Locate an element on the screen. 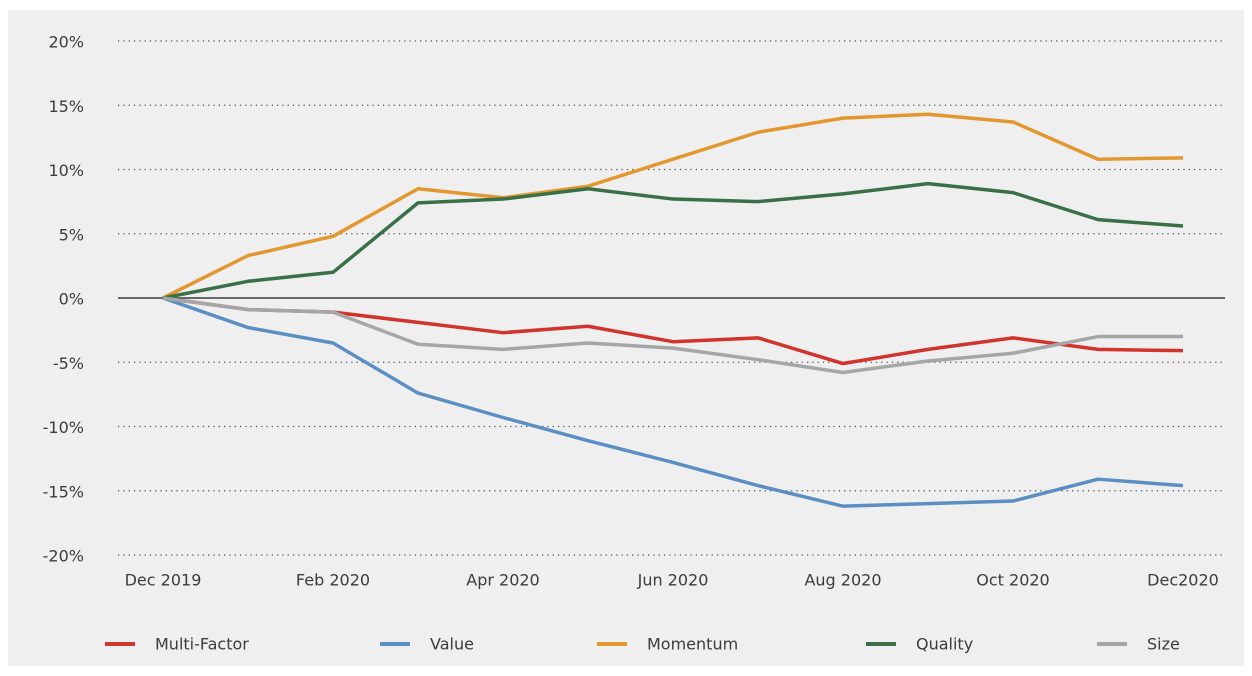 This screenshot has height=676, width=1252. y-tick-label: 10% is located at coordinates (66, 170).